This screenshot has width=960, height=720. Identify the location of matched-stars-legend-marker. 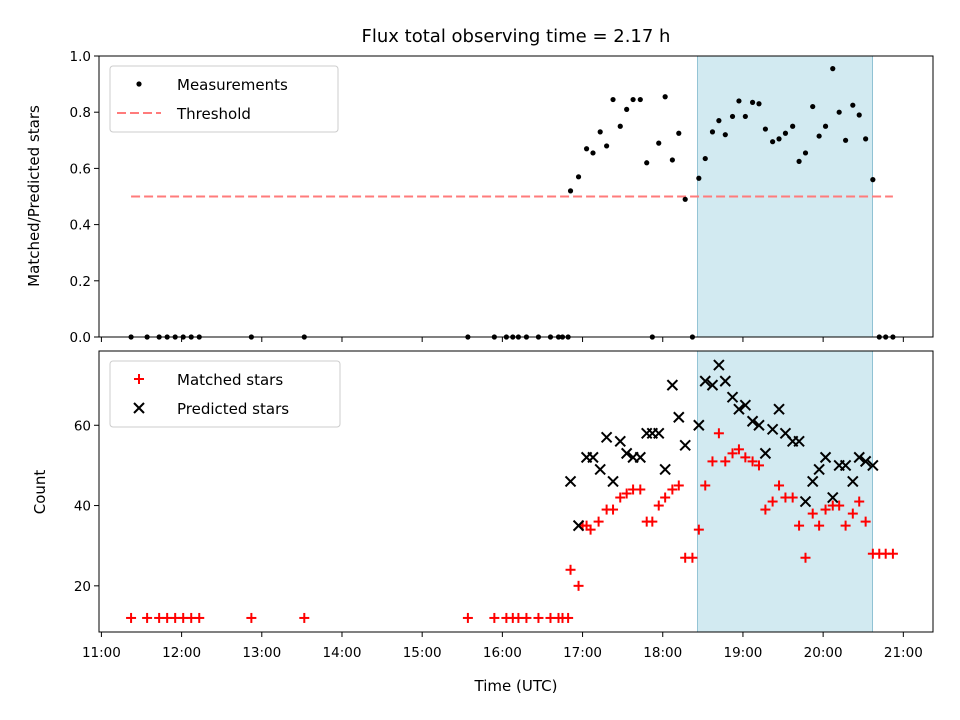
(139, 379).